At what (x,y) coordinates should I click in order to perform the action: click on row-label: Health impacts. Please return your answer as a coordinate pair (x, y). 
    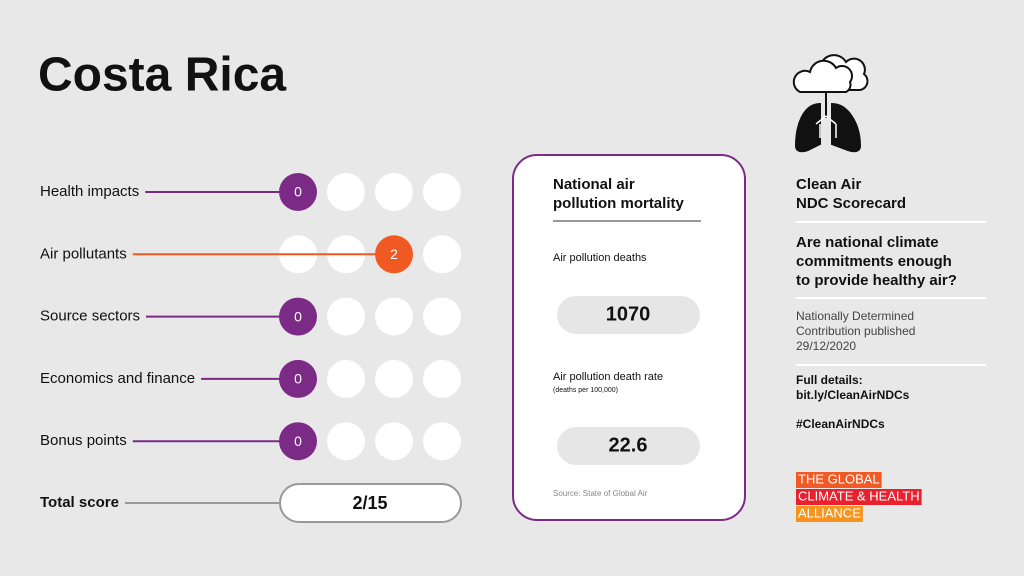
    Looking at the image, I should click on (89, 191).